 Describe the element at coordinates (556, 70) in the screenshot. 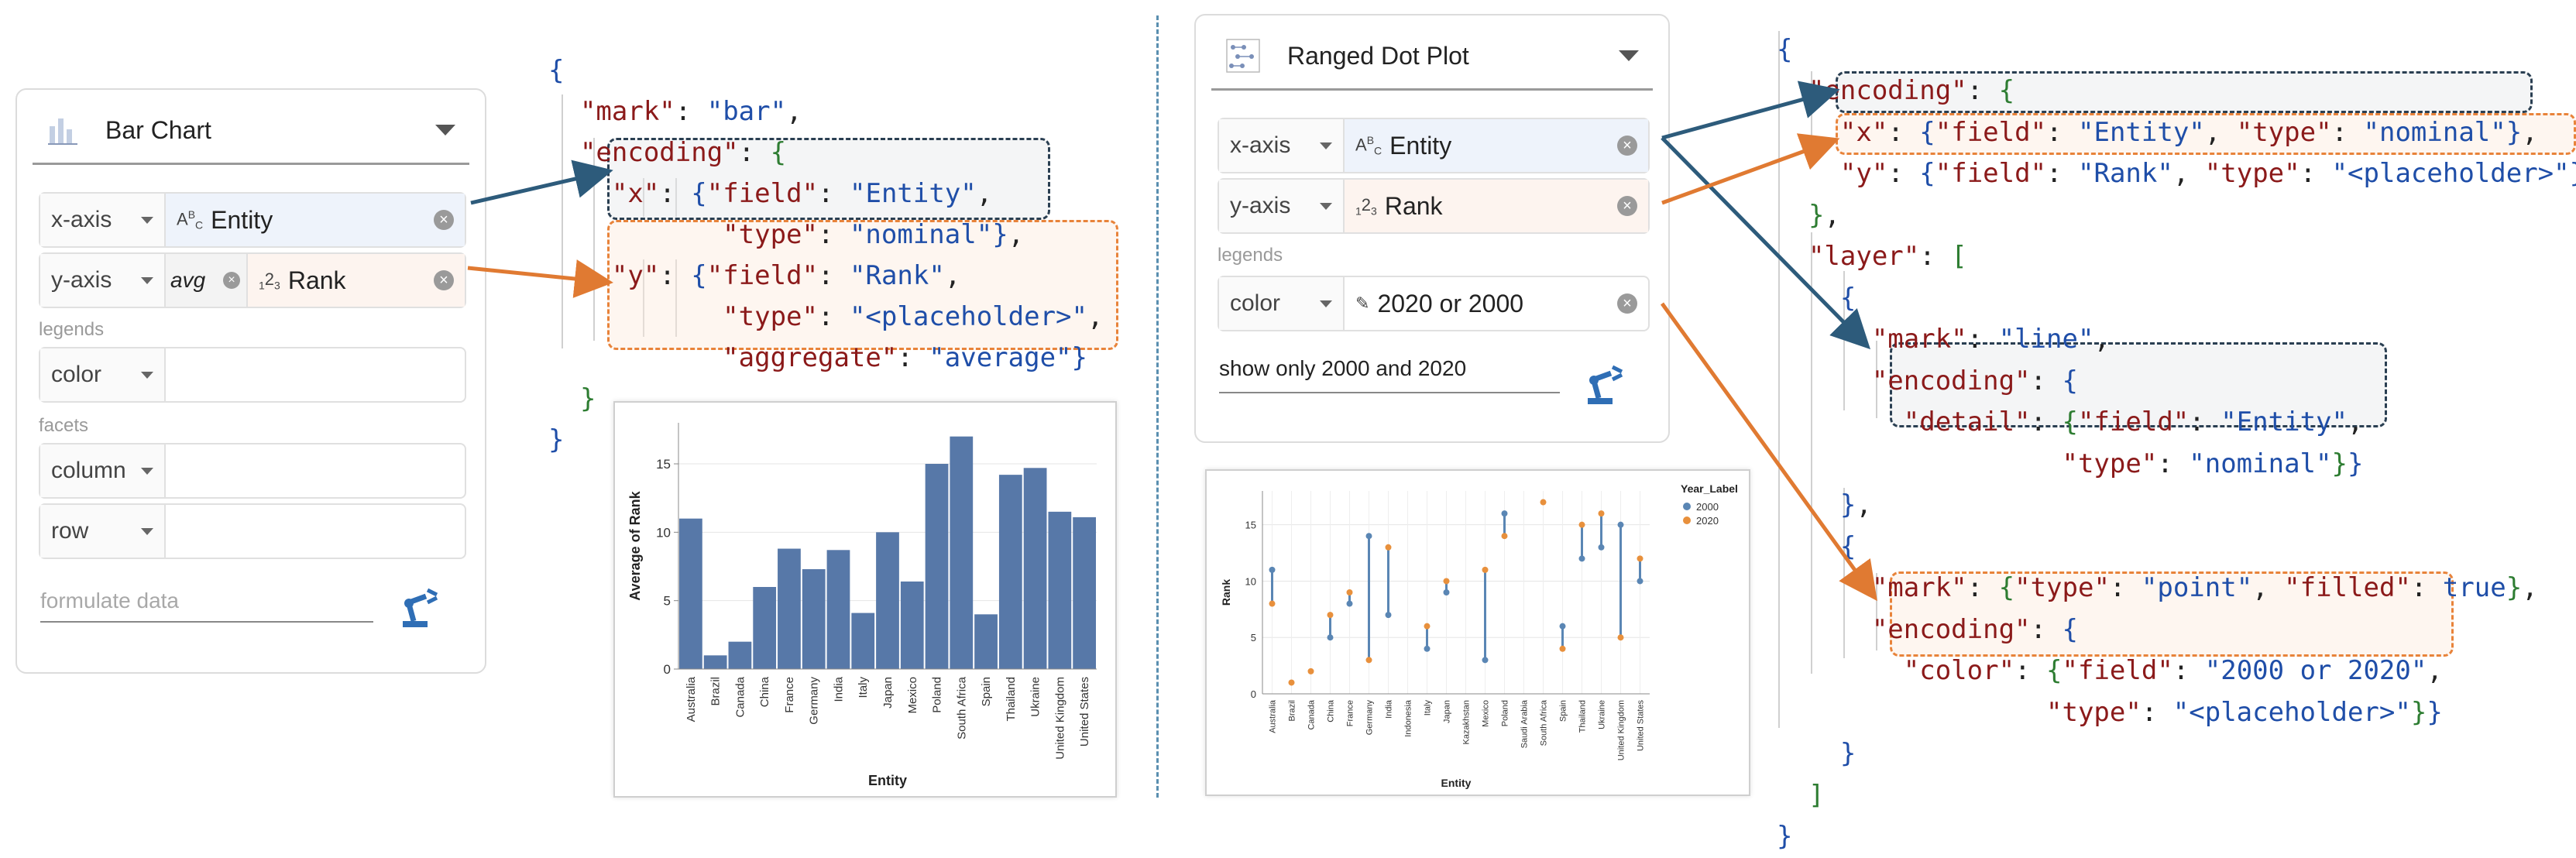

I see `code-brace: {` at that location.